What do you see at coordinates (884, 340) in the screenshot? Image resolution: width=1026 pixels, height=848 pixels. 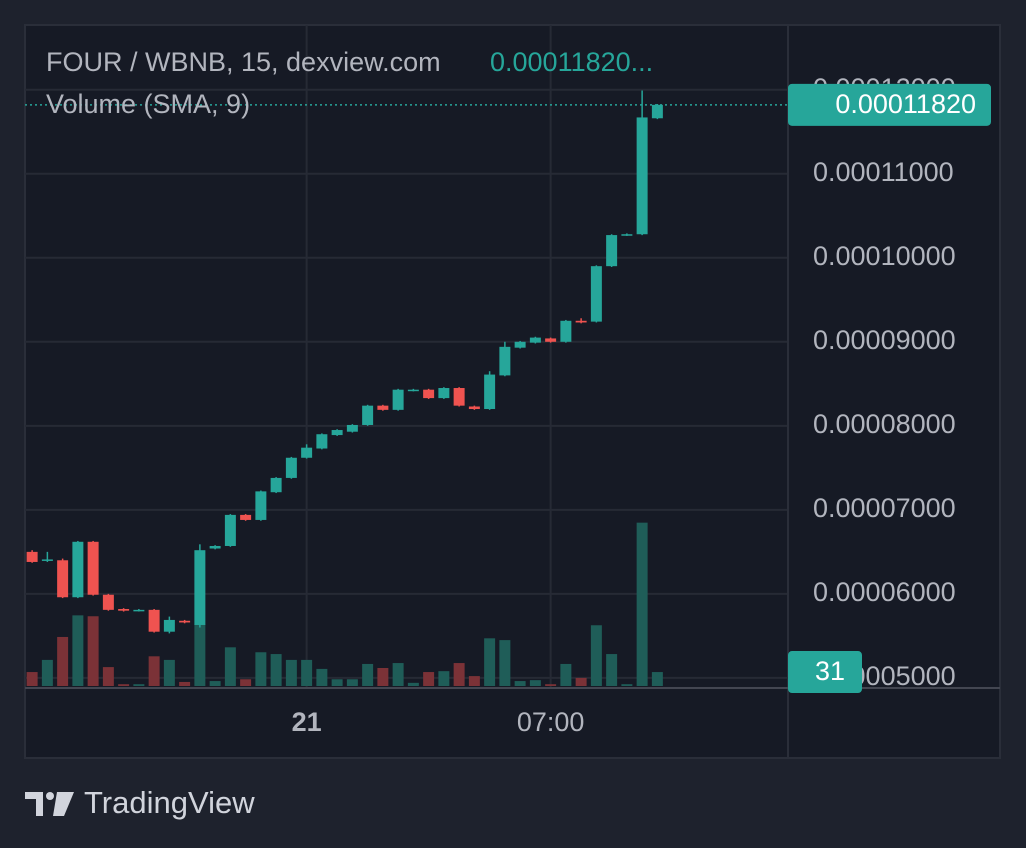 I see `y-tick-label: 0.00009000` at bounding box center [884, 340].